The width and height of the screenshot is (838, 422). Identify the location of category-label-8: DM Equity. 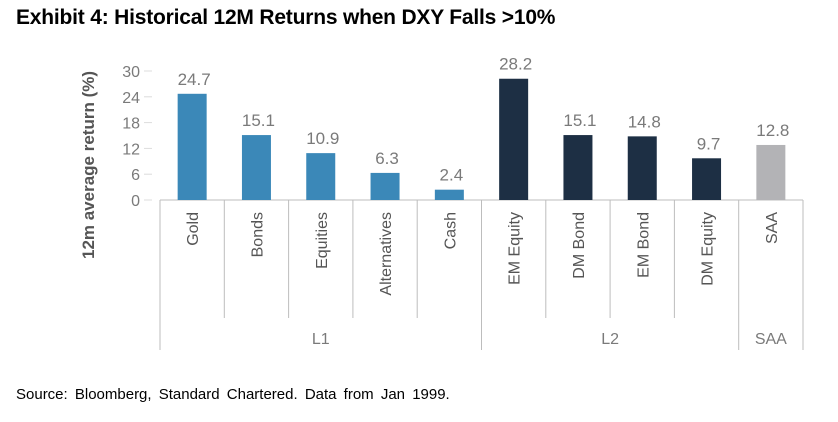
(708, 249).